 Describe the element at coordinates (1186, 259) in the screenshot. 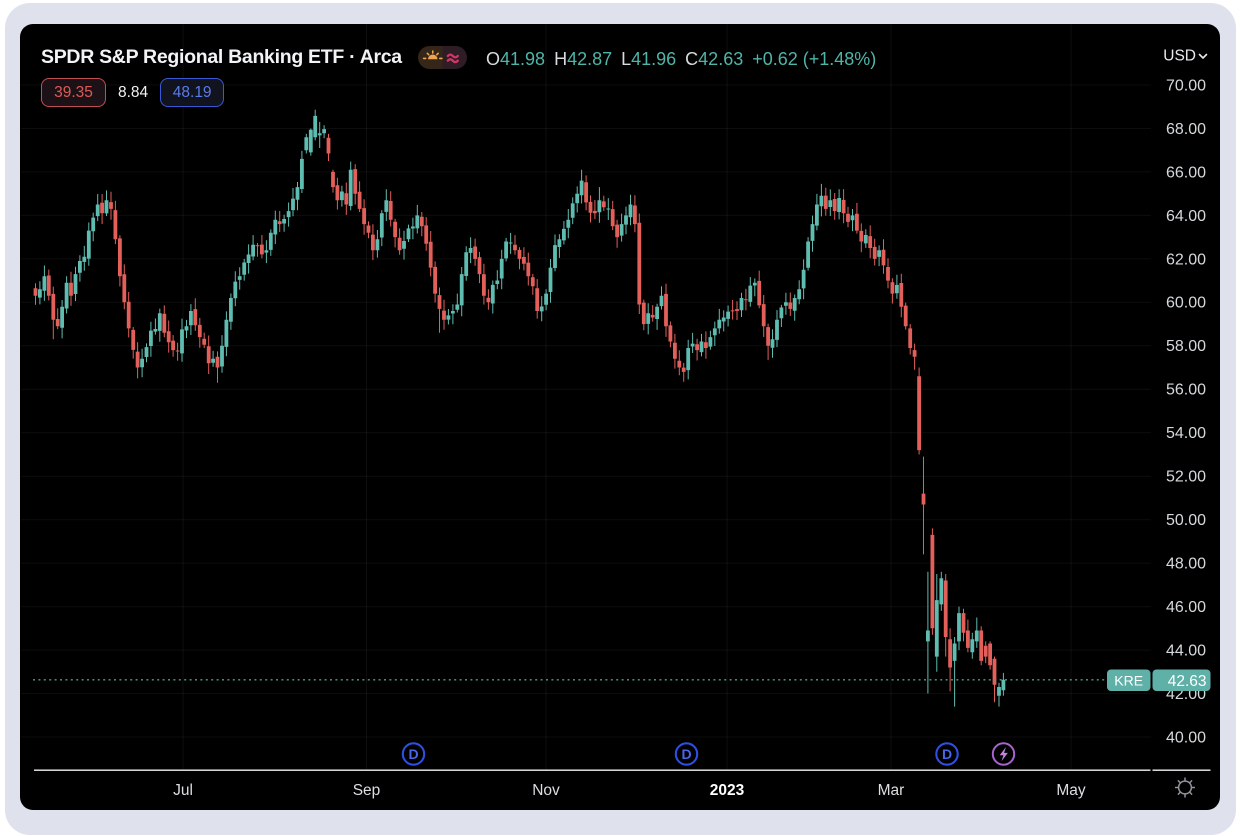

I see `svg-text: 62.00` at that location.